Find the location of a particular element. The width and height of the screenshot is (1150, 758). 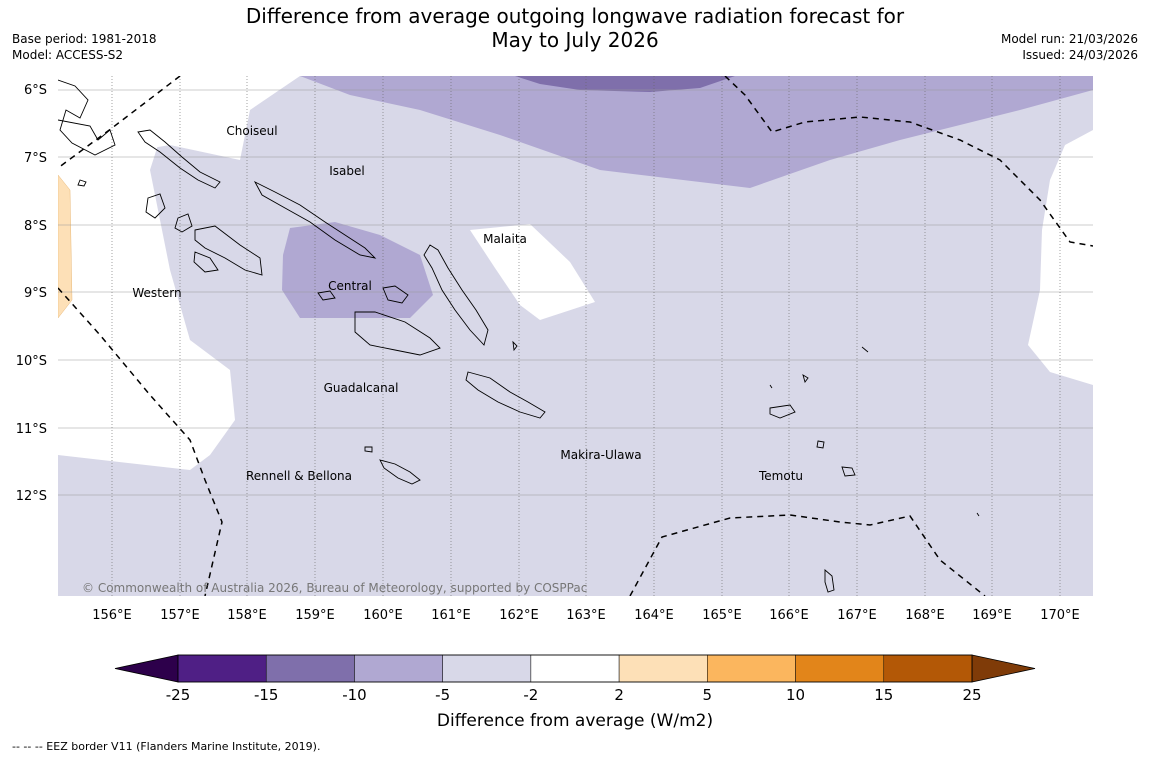

olr-band-minus10-minus5-north is located at coordinates (696, 132).